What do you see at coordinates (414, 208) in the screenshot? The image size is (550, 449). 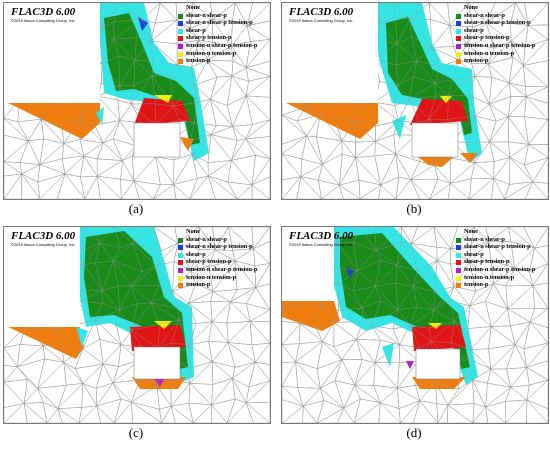 I see `panel-caption: (b)` at bounding box center [414, 208].